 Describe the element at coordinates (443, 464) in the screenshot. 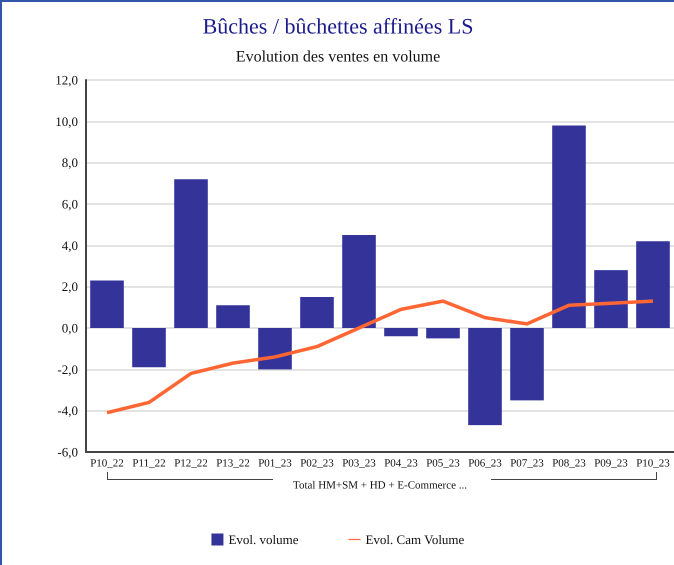

I see `x-tick-label: P05_23` at that location.